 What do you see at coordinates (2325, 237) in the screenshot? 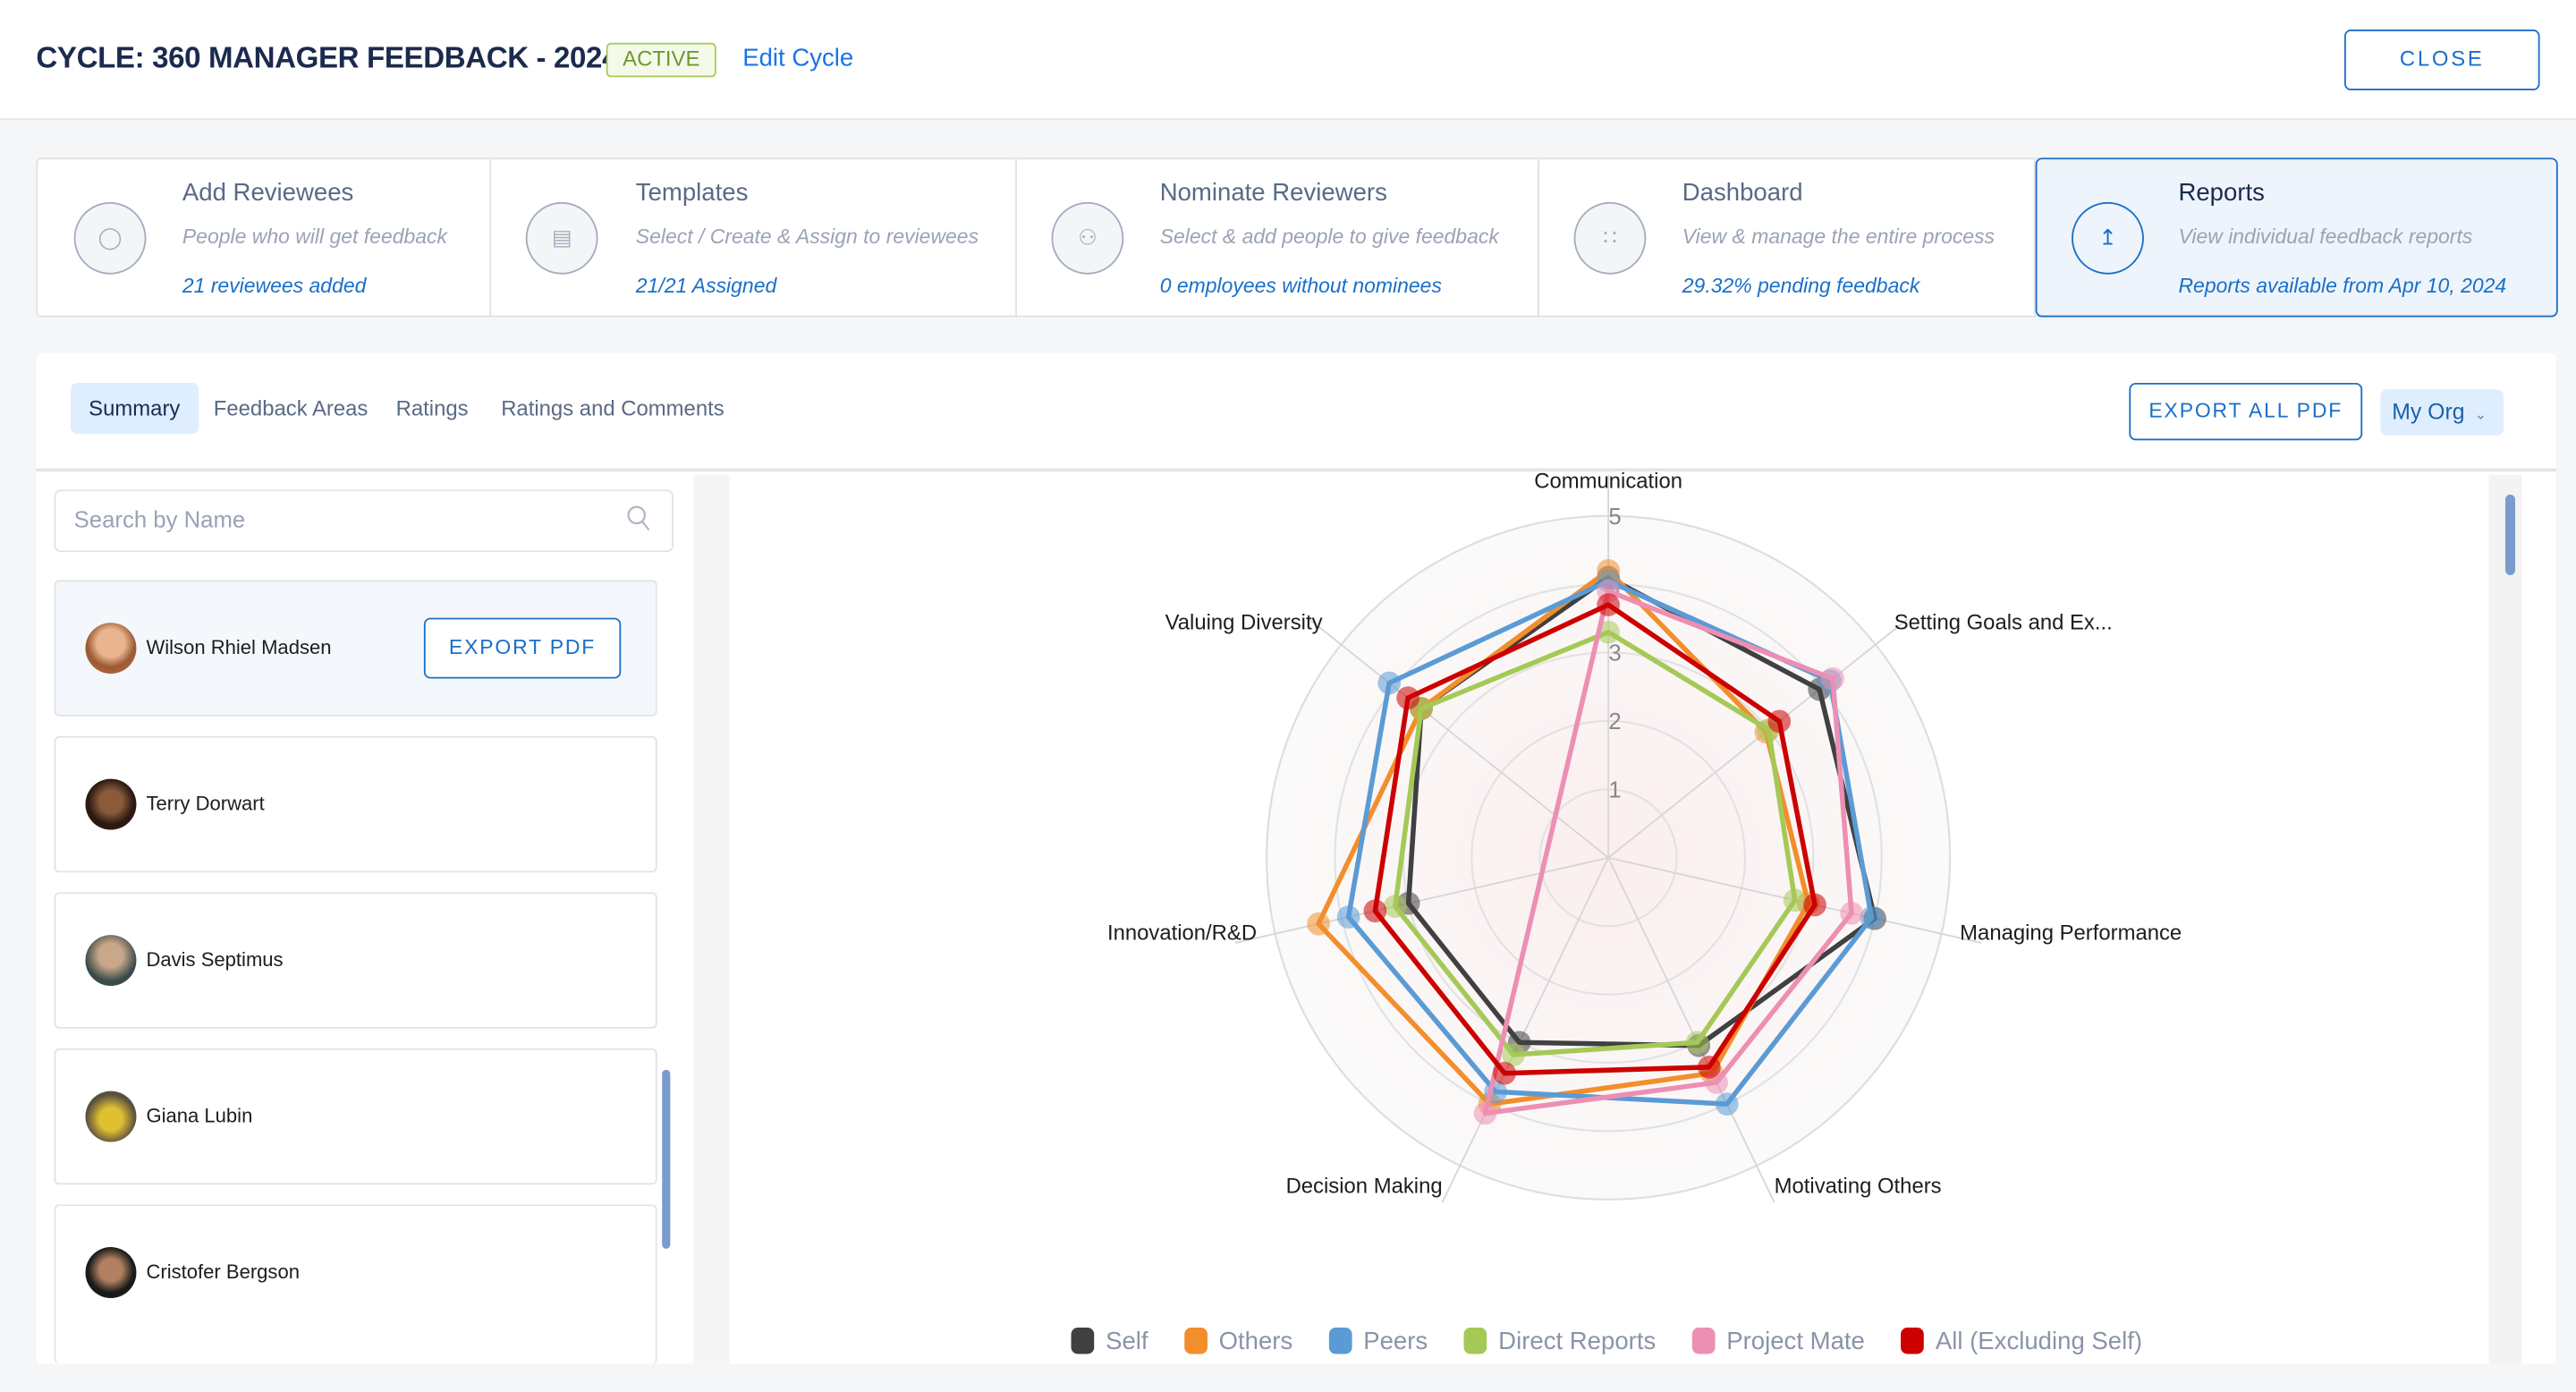
I see `step-subtitle: View individual feedback reports` at bounding box center [2325, 237].